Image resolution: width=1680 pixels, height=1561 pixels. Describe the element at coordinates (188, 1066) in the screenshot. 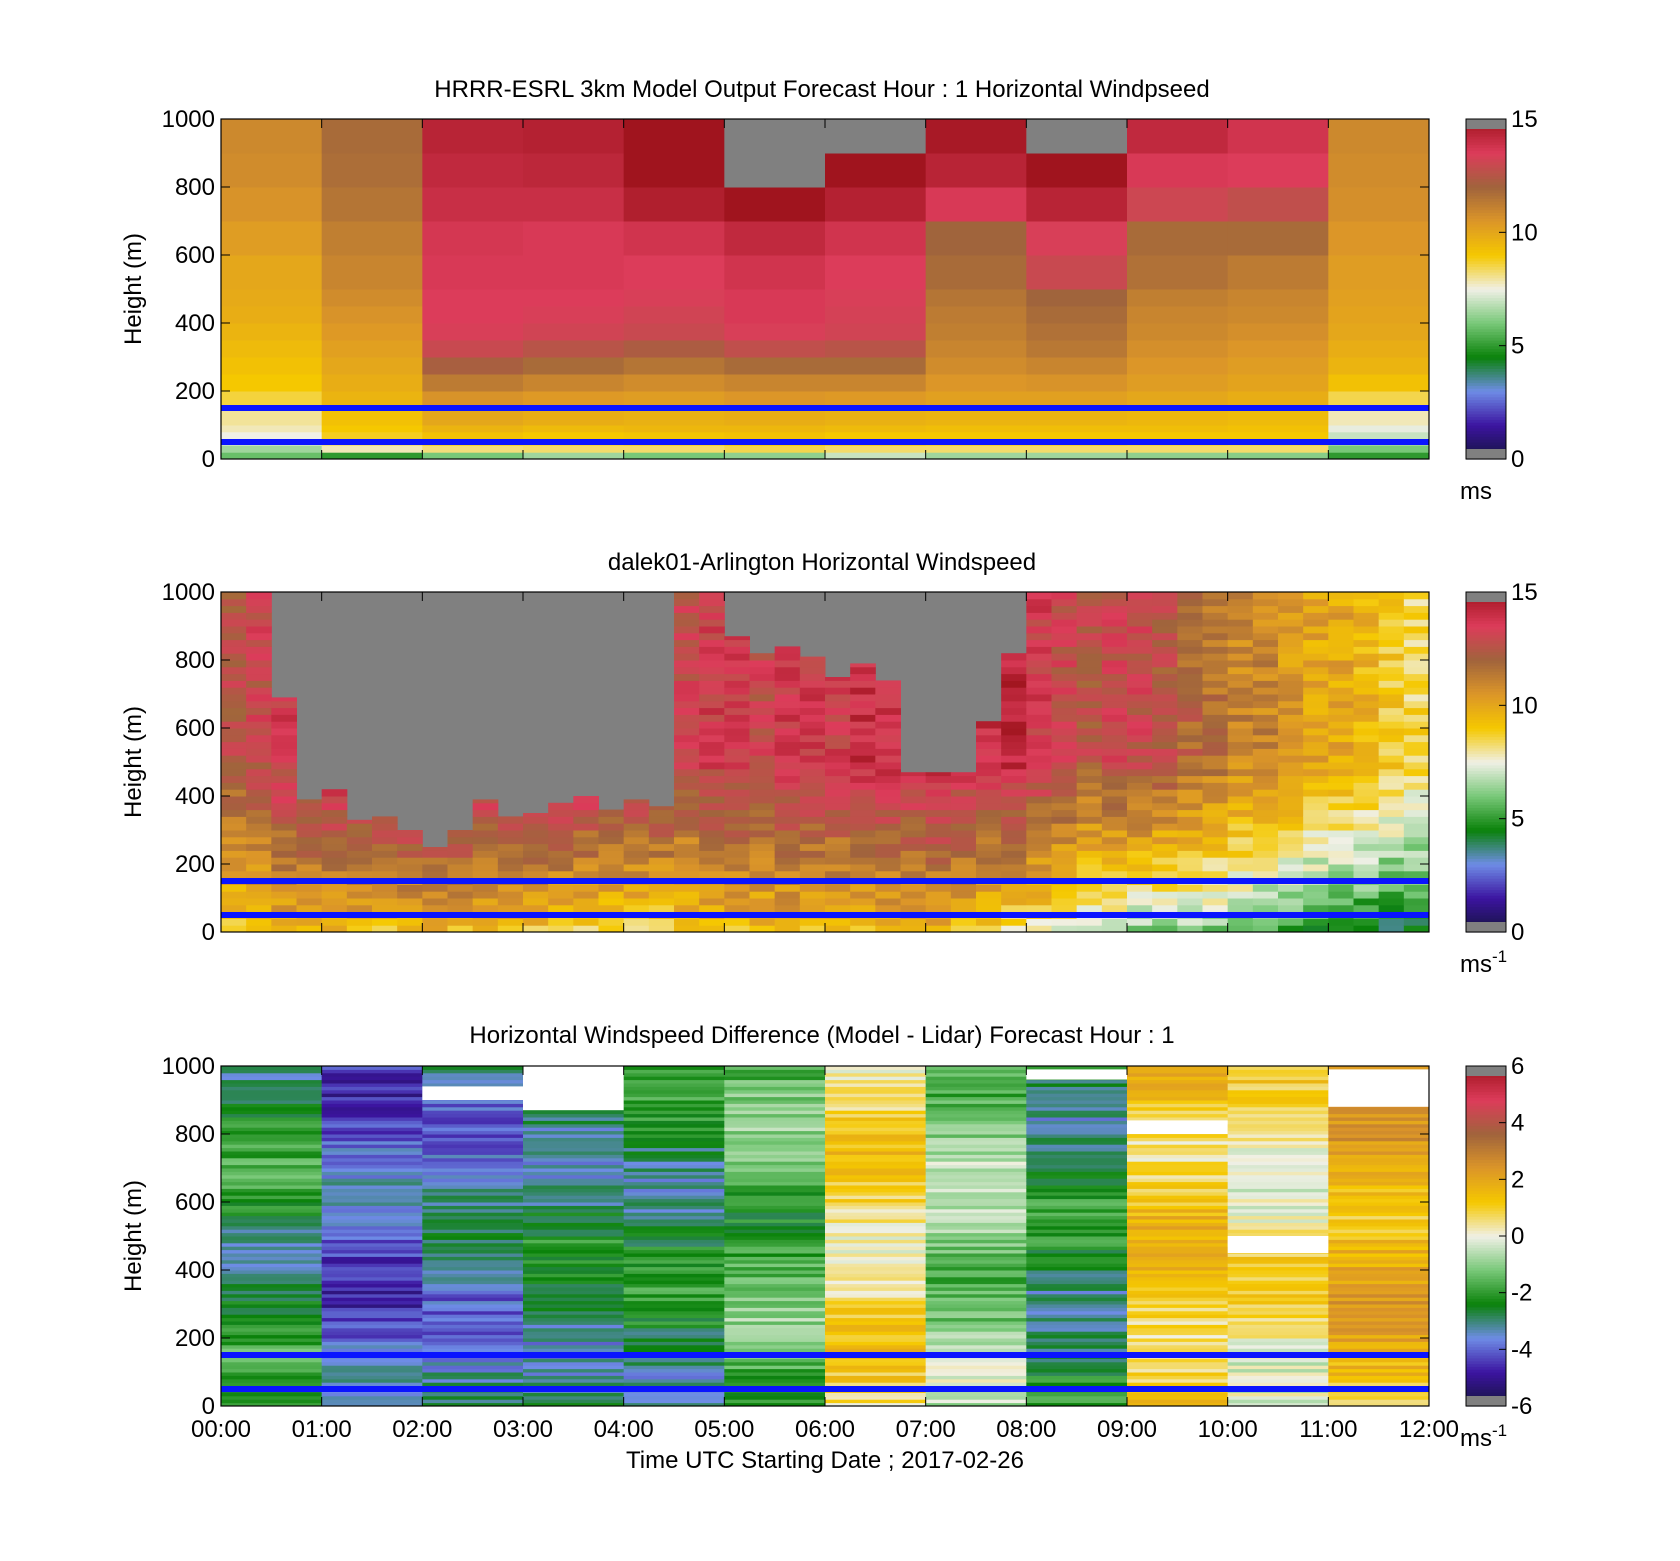

I see `y-tick-label: 1000` at that location.